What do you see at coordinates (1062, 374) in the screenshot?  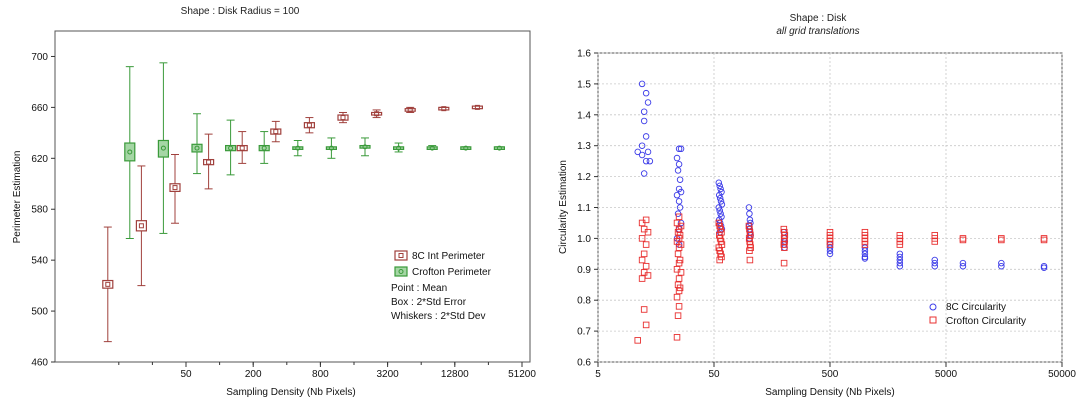 I see `x-tick-label: 50000` at bounding box center [1062, 374].